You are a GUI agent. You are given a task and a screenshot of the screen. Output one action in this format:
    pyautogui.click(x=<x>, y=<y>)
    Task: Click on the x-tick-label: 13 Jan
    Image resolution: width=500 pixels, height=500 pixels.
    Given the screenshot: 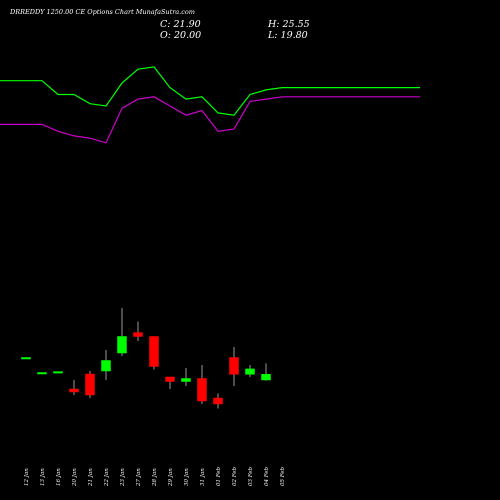 What is the action you would take?
    pyautogui.click(x=43, y=477)
    